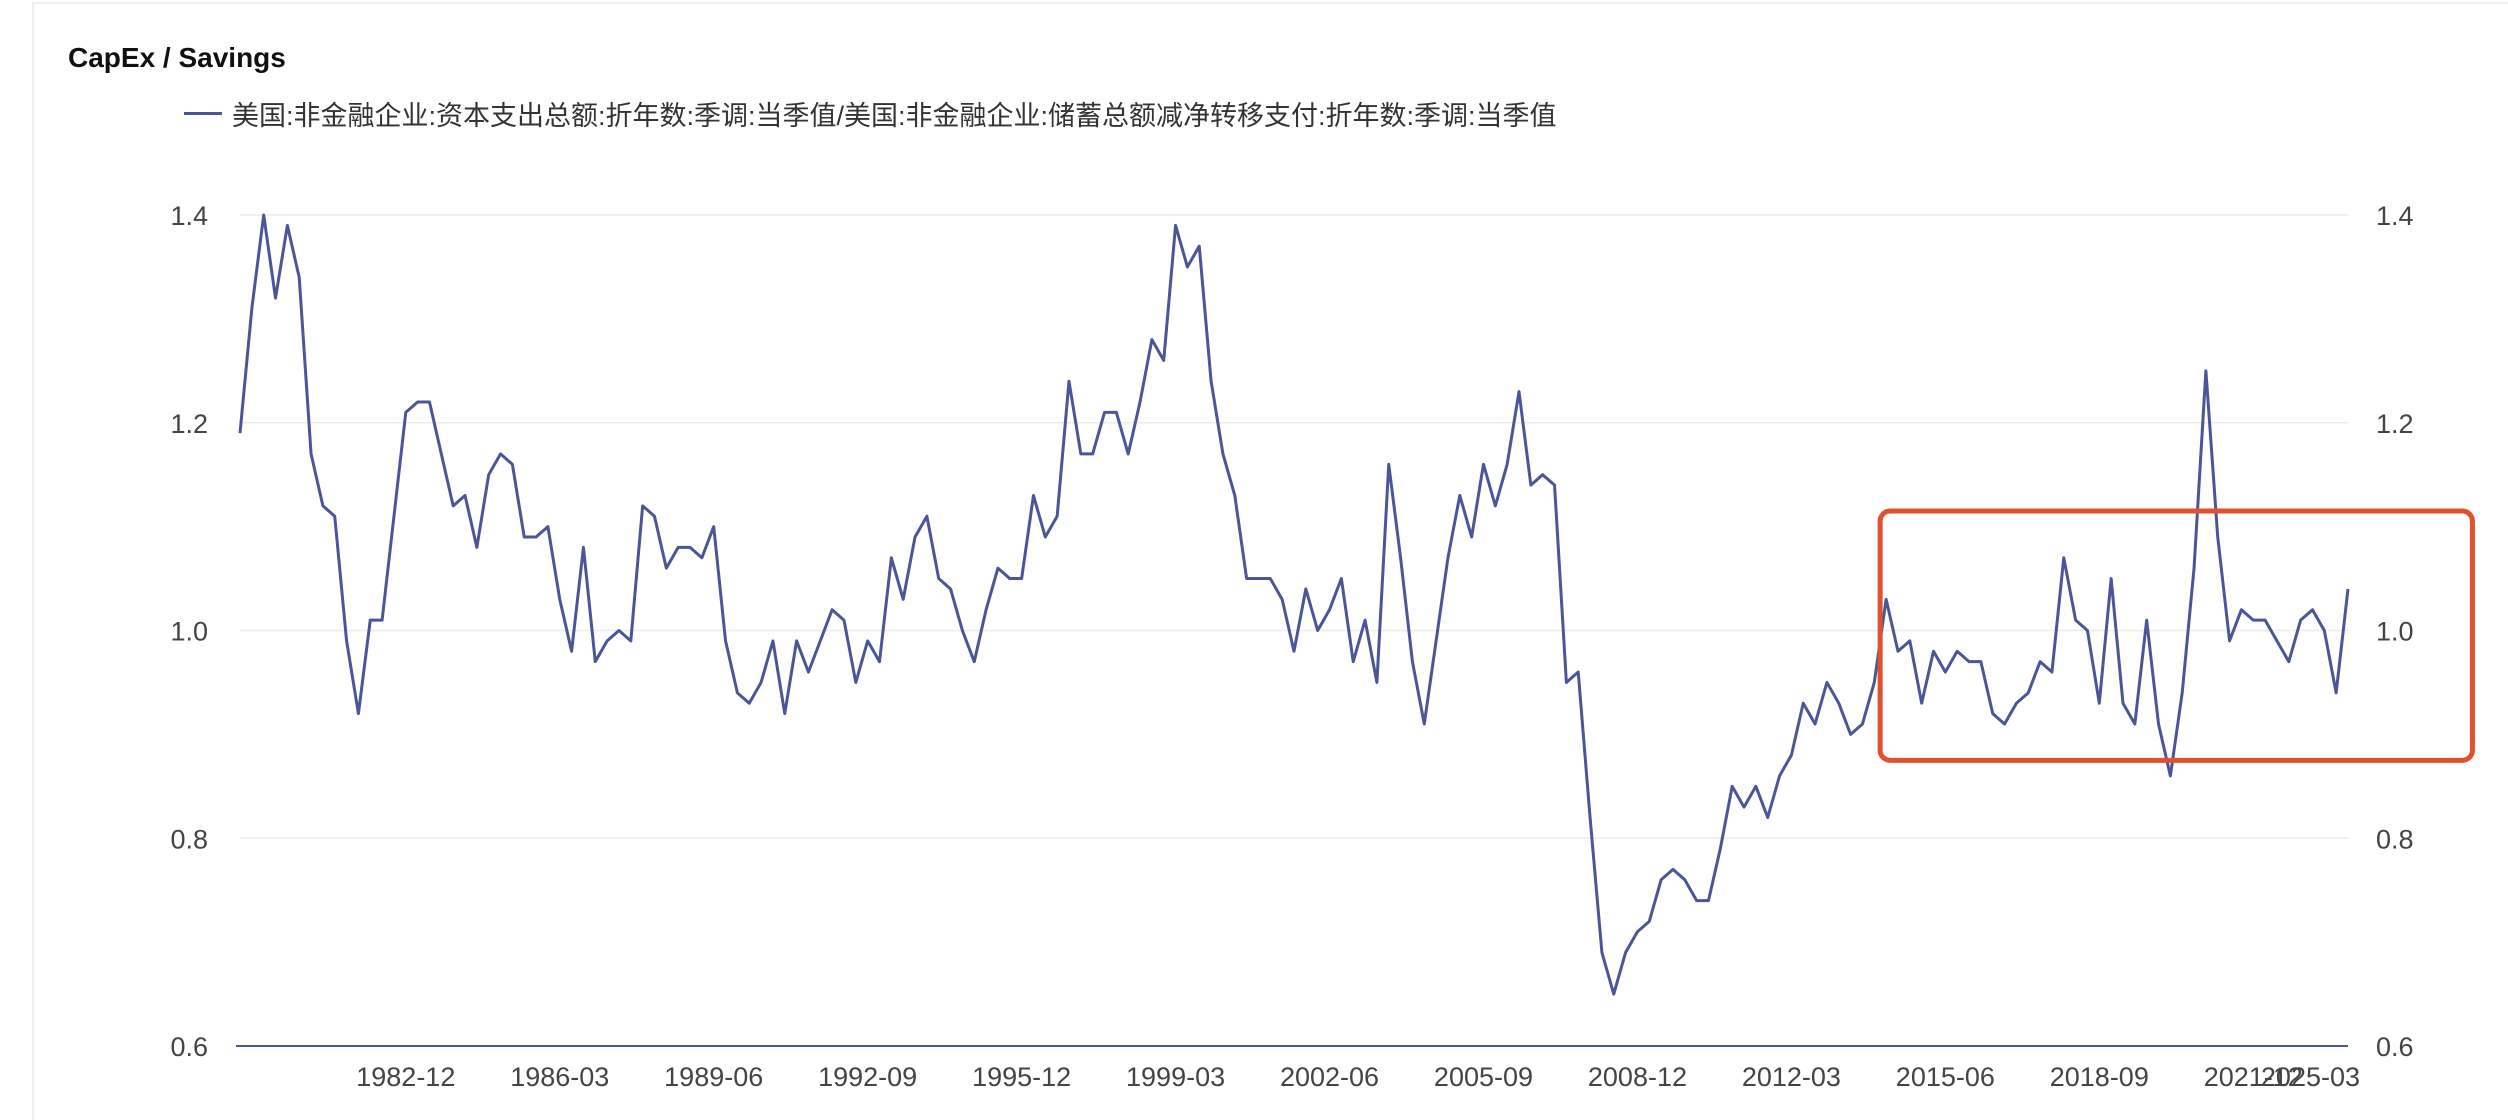 The height and width of the screenshot is (1120, 2508). Describe the element at coordinates (2253, 1077) in the screenshot. I see `x-tick-label: 2021-12` at that location.